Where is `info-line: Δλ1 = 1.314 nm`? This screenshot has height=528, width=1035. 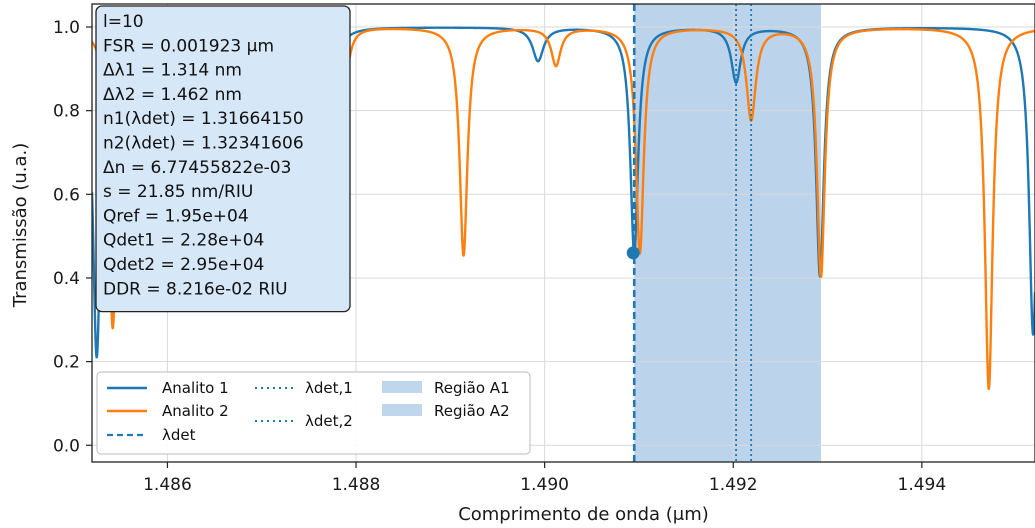 info-line: Δλ1 = 1.314 nm is located at coordinates (172, 71).